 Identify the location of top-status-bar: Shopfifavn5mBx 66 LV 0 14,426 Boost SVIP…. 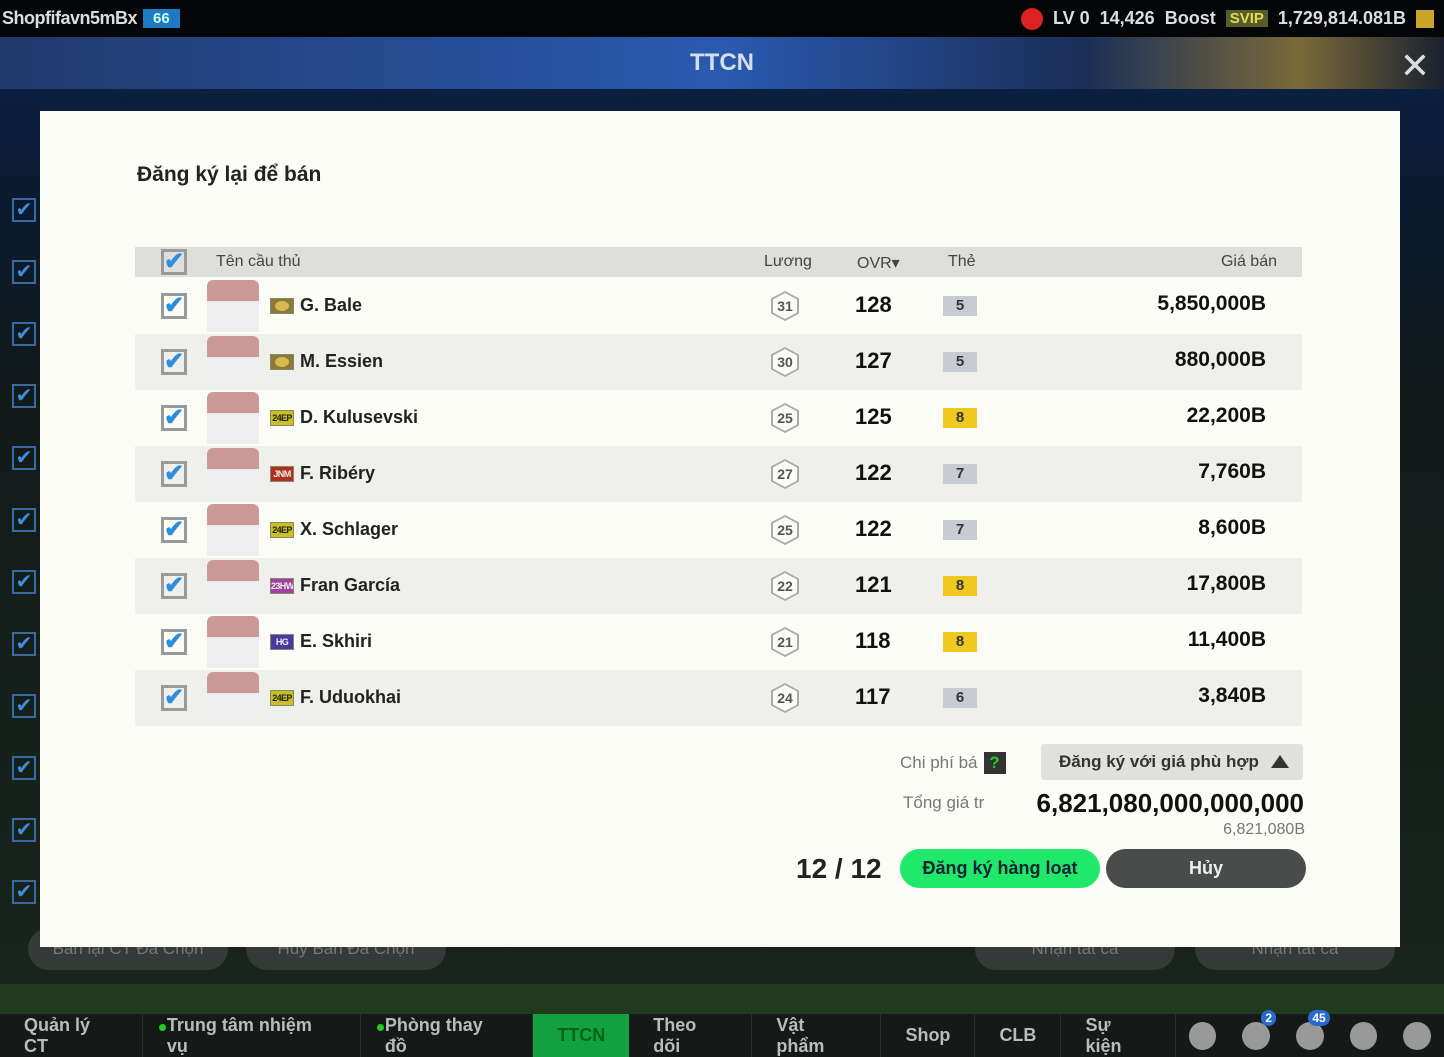
(722, 18).